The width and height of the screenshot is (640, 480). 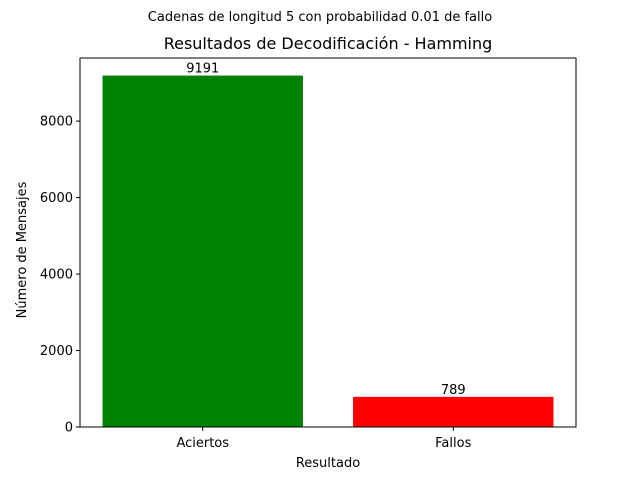 I want to click on y-tick-label: 0, so click(x=69, y=428).